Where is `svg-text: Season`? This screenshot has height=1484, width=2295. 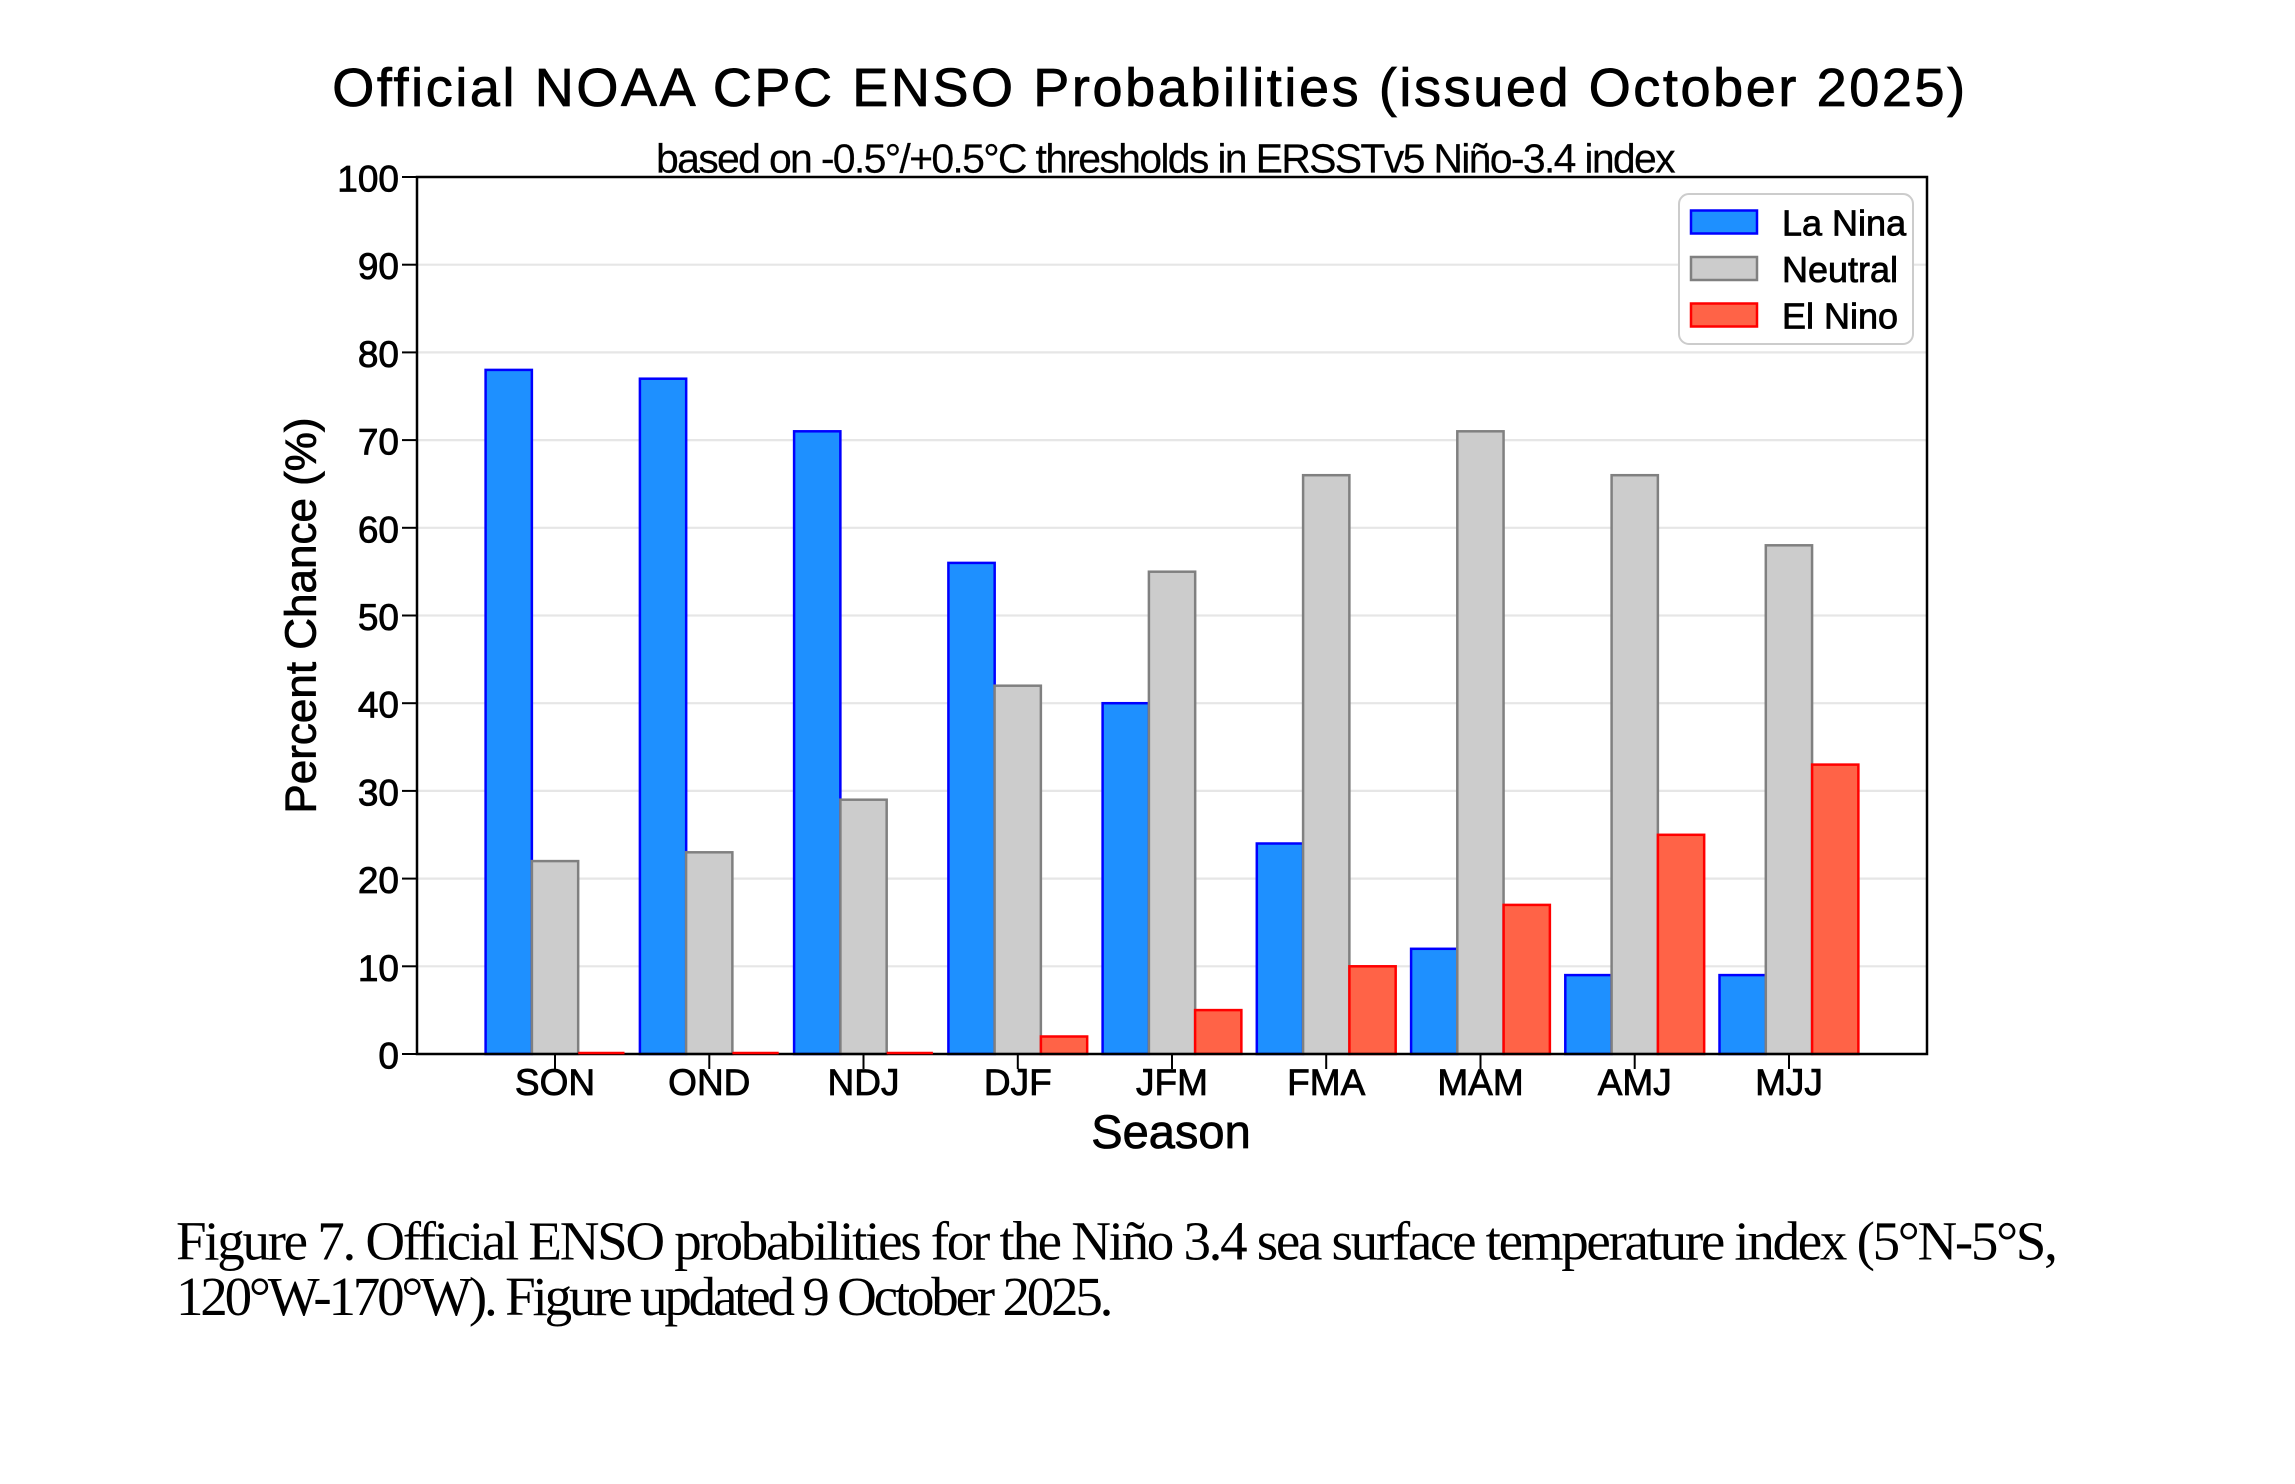 svg-text: Season is located at coordinates (1170, 1131).